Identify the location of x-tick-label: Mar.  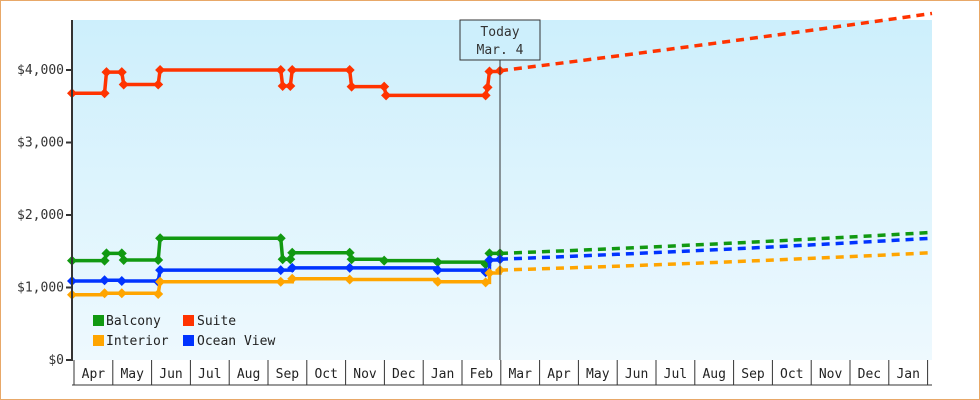
(520, 374).